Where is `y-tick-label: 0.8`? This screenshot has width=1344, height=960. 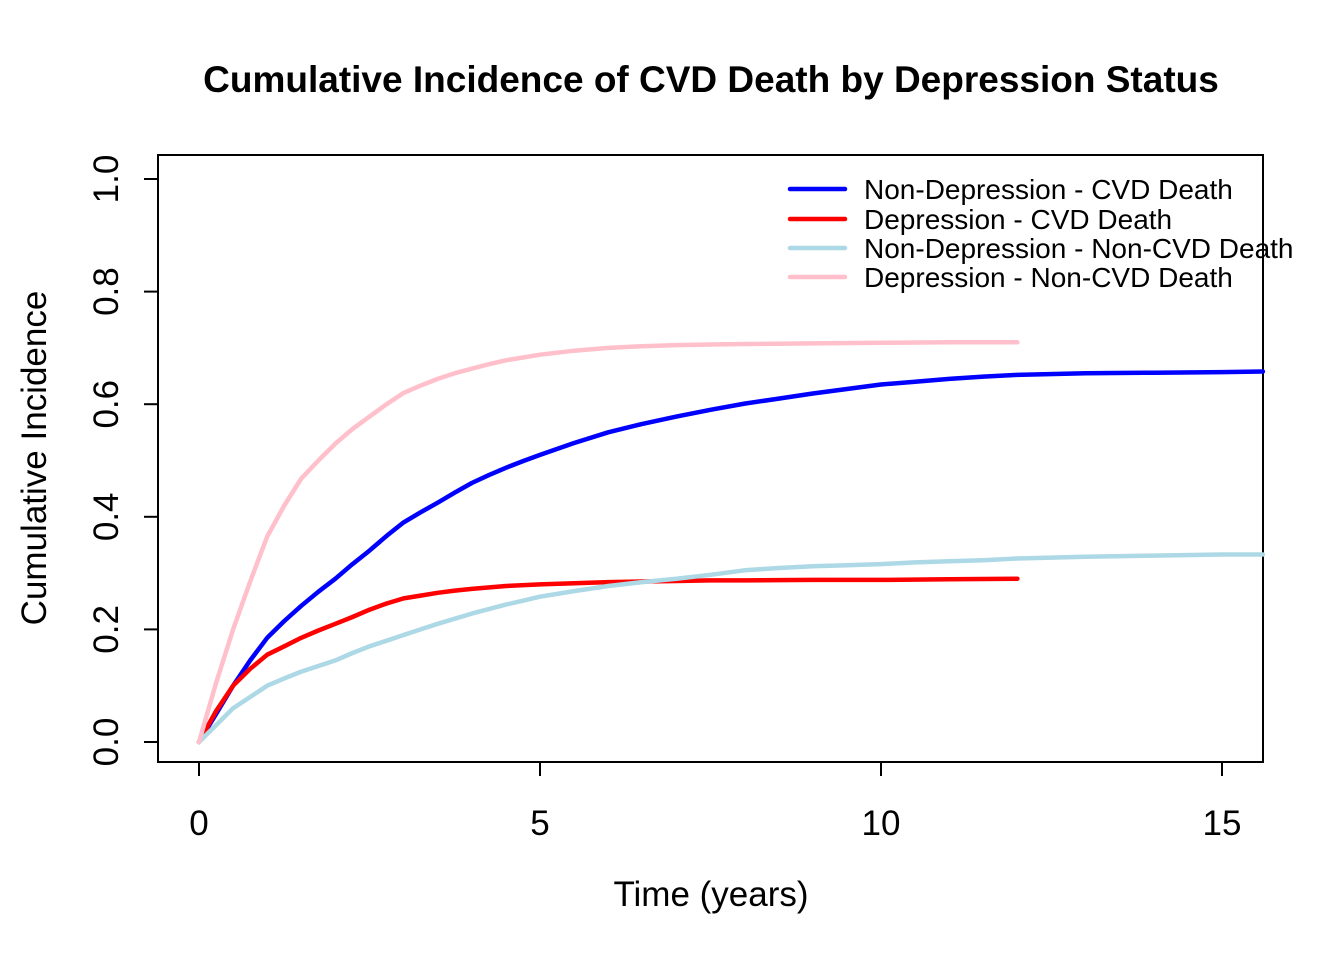 y-tick-label: 0.8 is located at coordinates (106, 291).